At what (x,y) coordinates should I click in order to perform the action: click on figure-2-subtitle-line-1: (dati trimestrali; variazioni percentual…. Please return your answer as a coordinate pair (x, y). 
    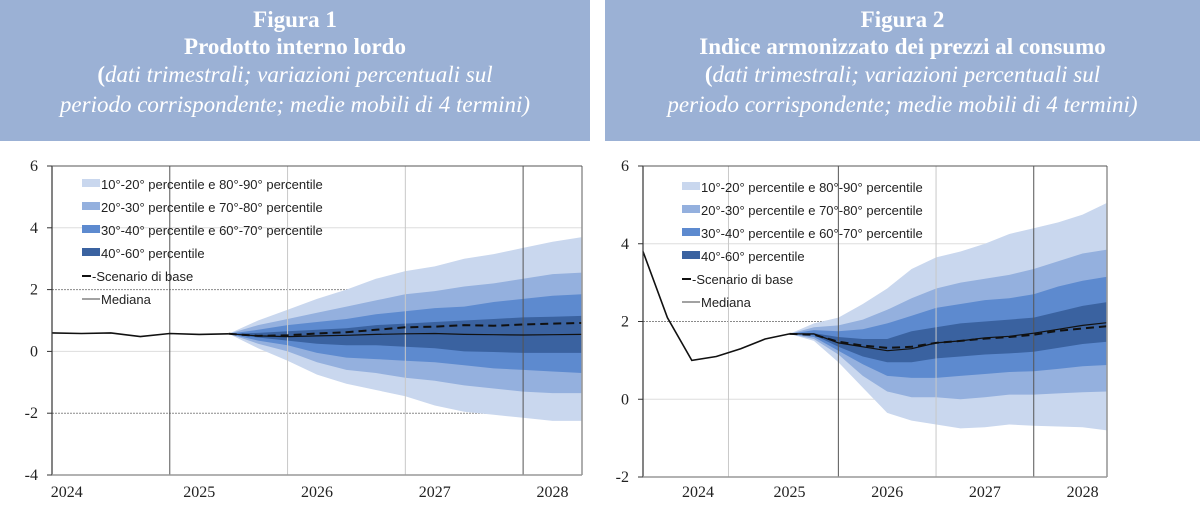
    Looking at the image, I should click on (902, 74).